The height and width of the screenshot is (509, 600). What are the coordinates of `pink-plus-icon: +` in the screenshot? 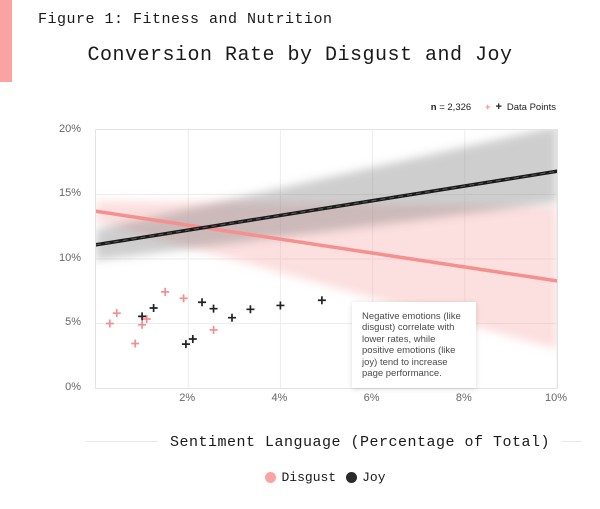 It's located at (488, 107).